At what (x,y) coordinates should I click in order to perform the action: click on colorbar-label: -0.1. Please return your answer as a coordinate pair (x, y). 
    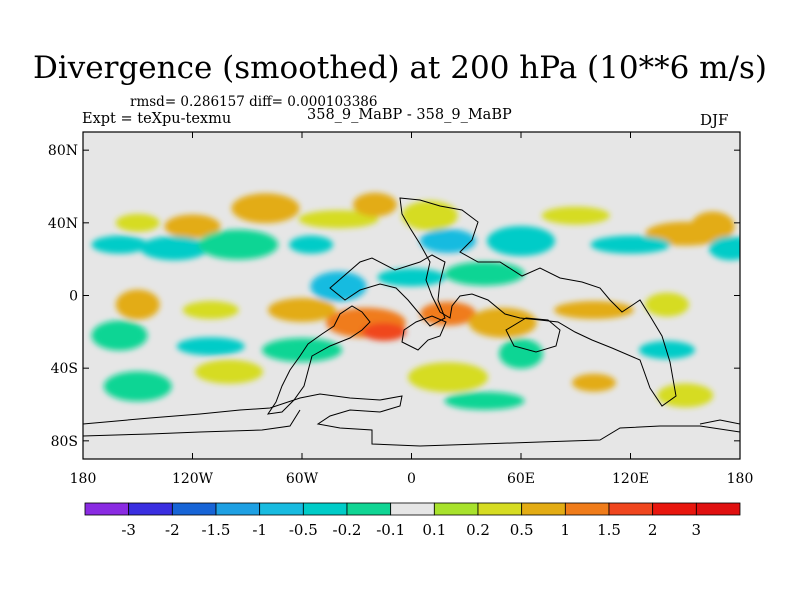
    Looking at the image, I should click on (390, 530).